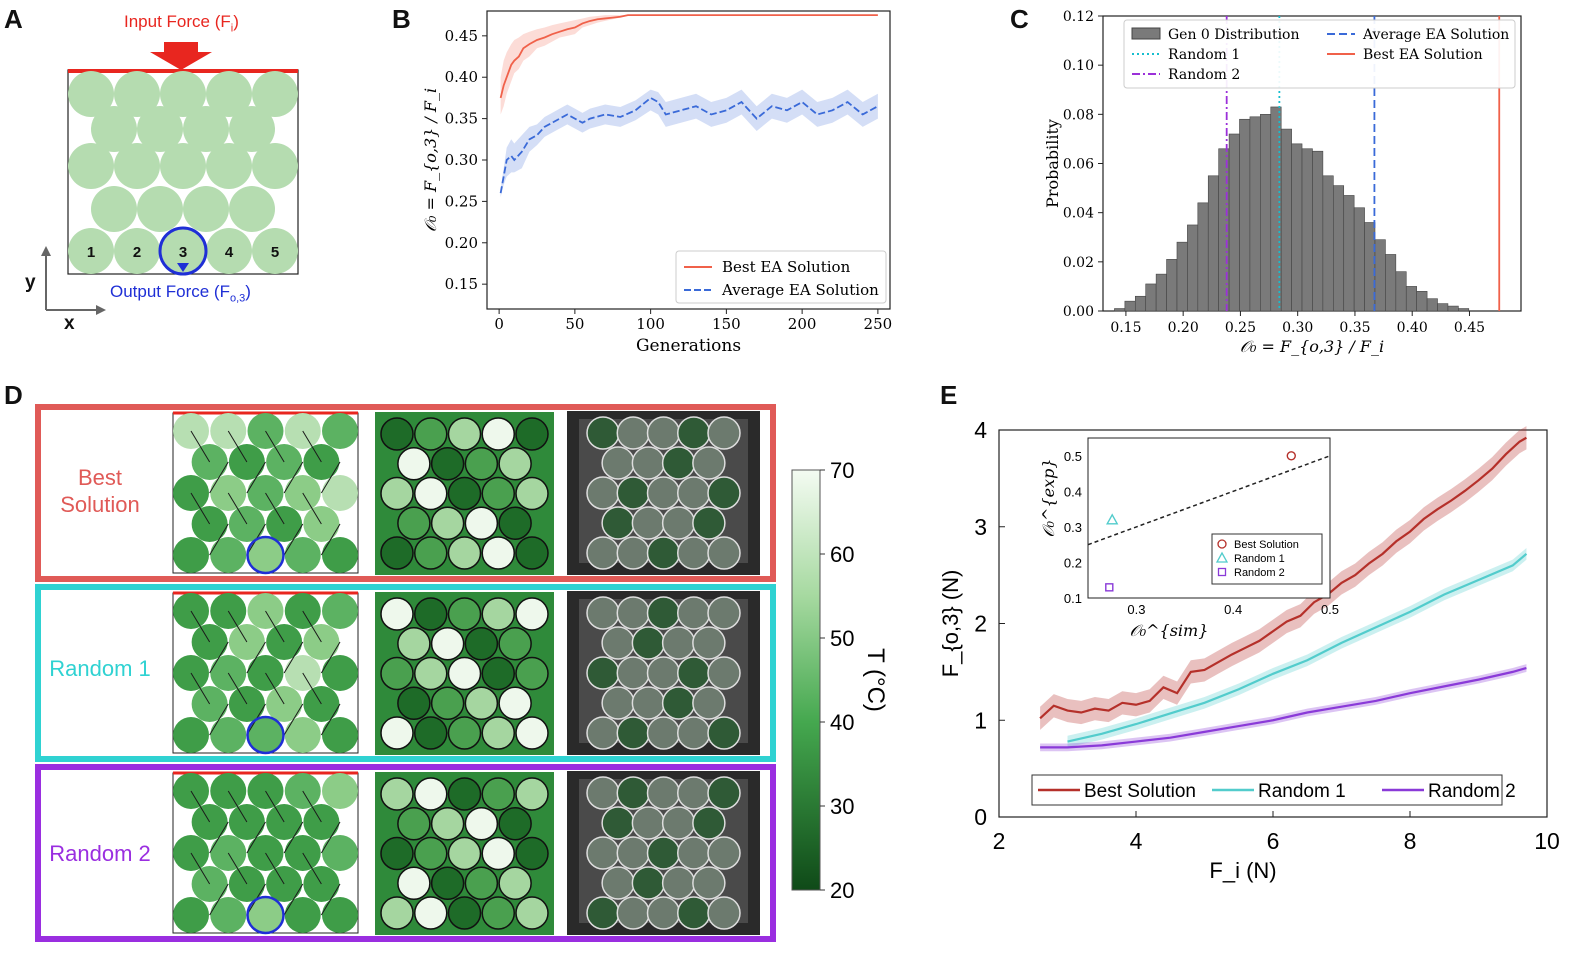 The width and height of the screenshot is (1578, 955). Describe the element at coordinates (1073, 527) in the screenshot. I see `inset-y-tick-label: 0.3` at that location.